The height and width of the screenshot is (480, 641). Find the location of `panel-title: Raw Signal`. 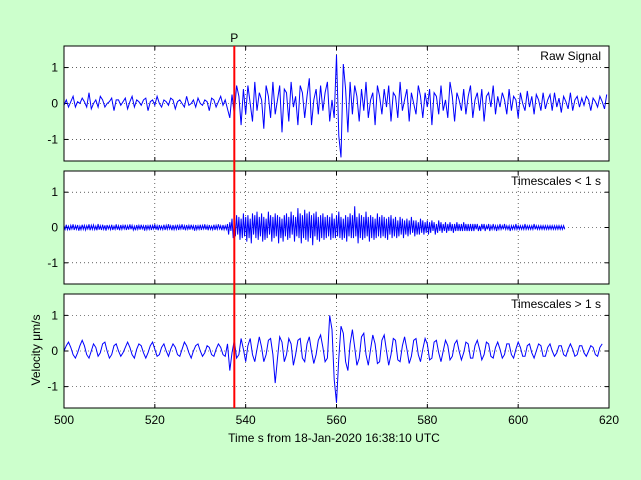

panel-title: Raw Signal is located at coordinates (570, 56).